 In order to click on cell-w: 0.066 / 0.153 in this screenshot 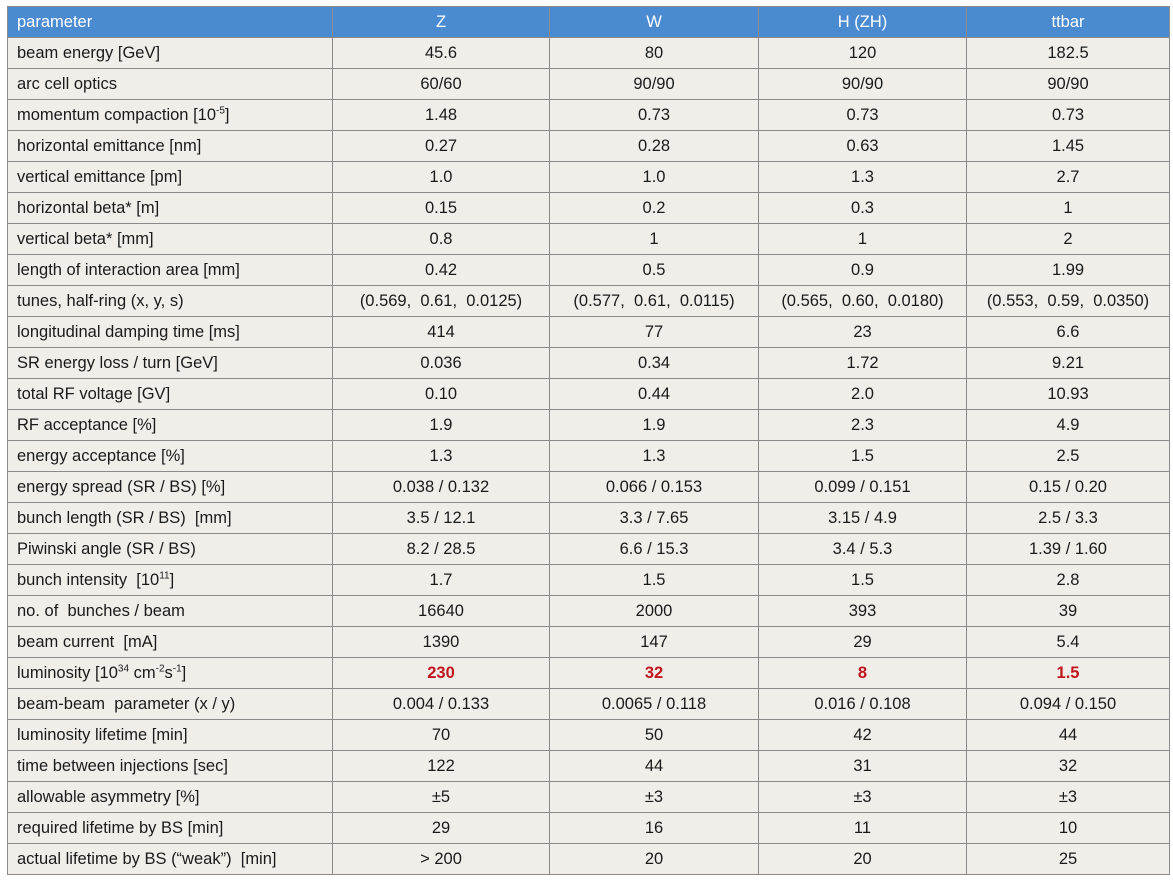, I will do `click(654, 487)`.